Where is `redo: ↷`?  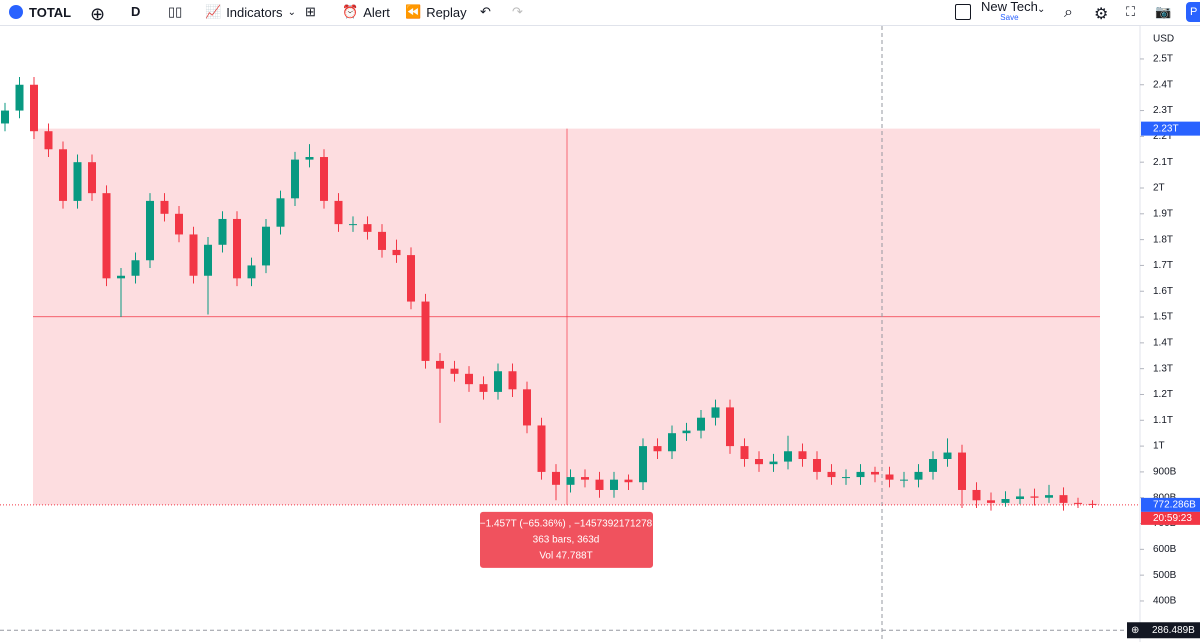
redo: ↷ is located at coordinates (517, 11).